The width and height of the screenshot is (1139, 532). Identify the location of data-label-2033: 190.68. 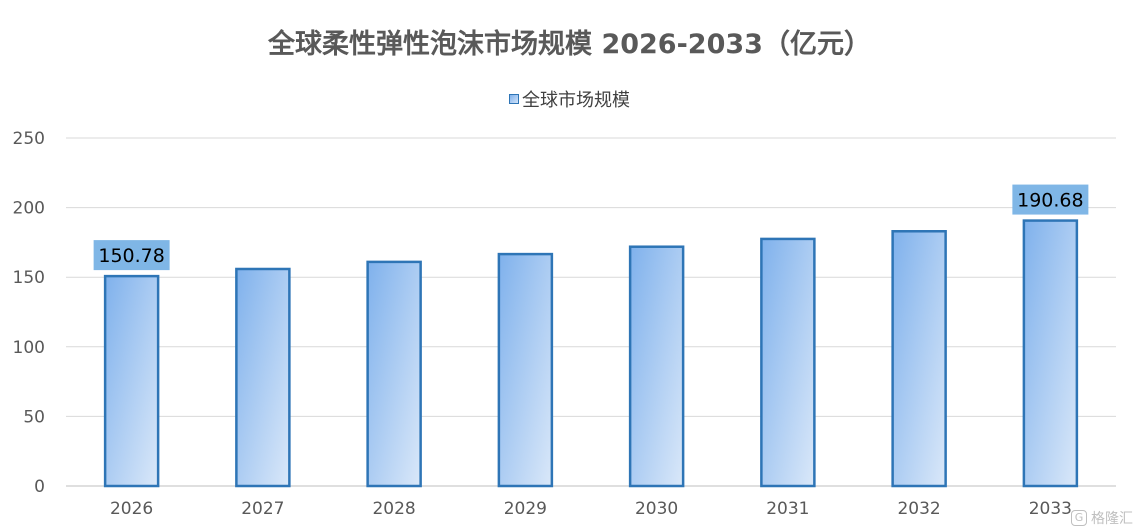
(1050, 201).